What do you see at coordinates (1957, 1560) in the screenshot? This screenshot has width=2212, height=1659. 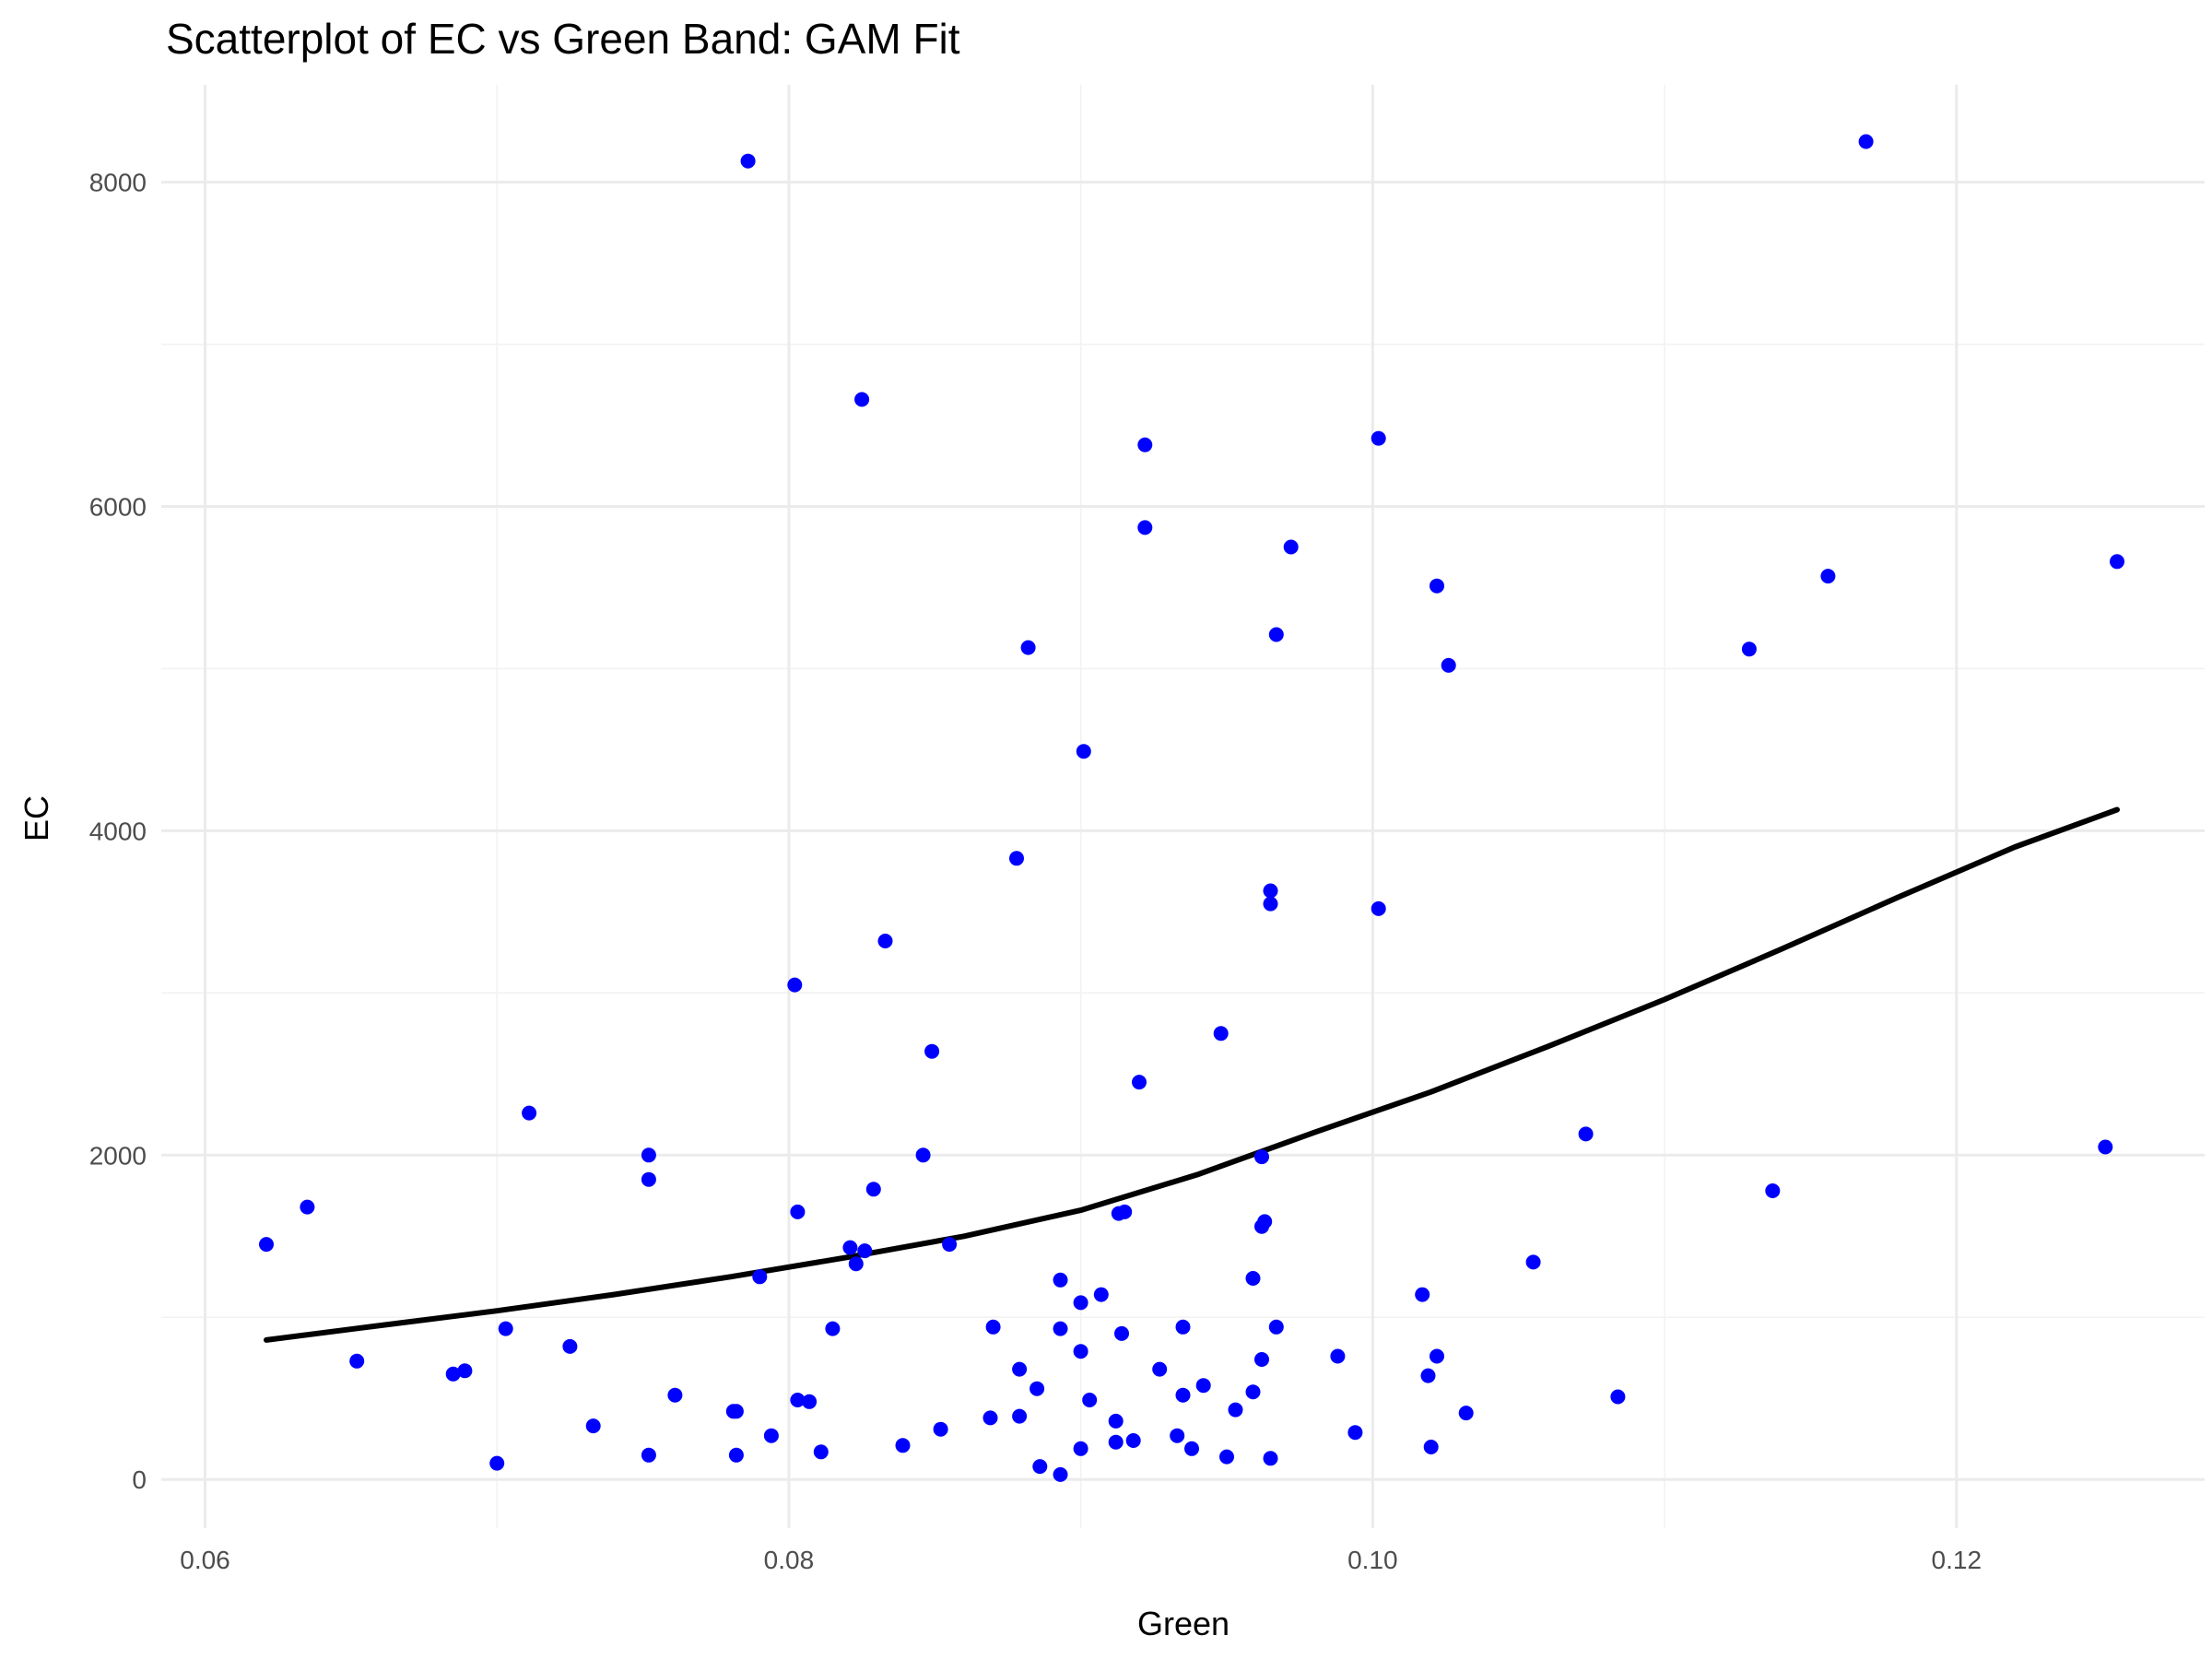 I see `x-tick-label: 0.12` at bounding box center [1957, 1560].